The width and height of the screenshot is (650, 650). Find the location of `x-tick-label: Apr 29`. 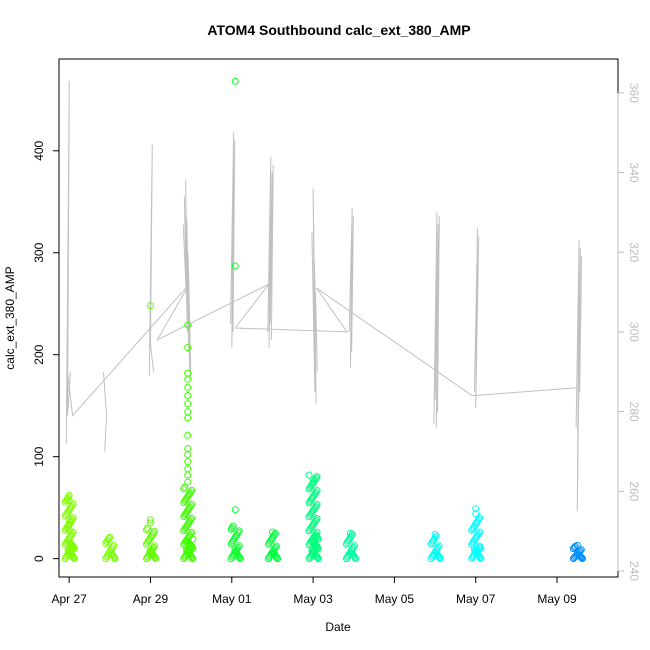

x-tick-label: Apr 29 is located at coordinates (151, 599).